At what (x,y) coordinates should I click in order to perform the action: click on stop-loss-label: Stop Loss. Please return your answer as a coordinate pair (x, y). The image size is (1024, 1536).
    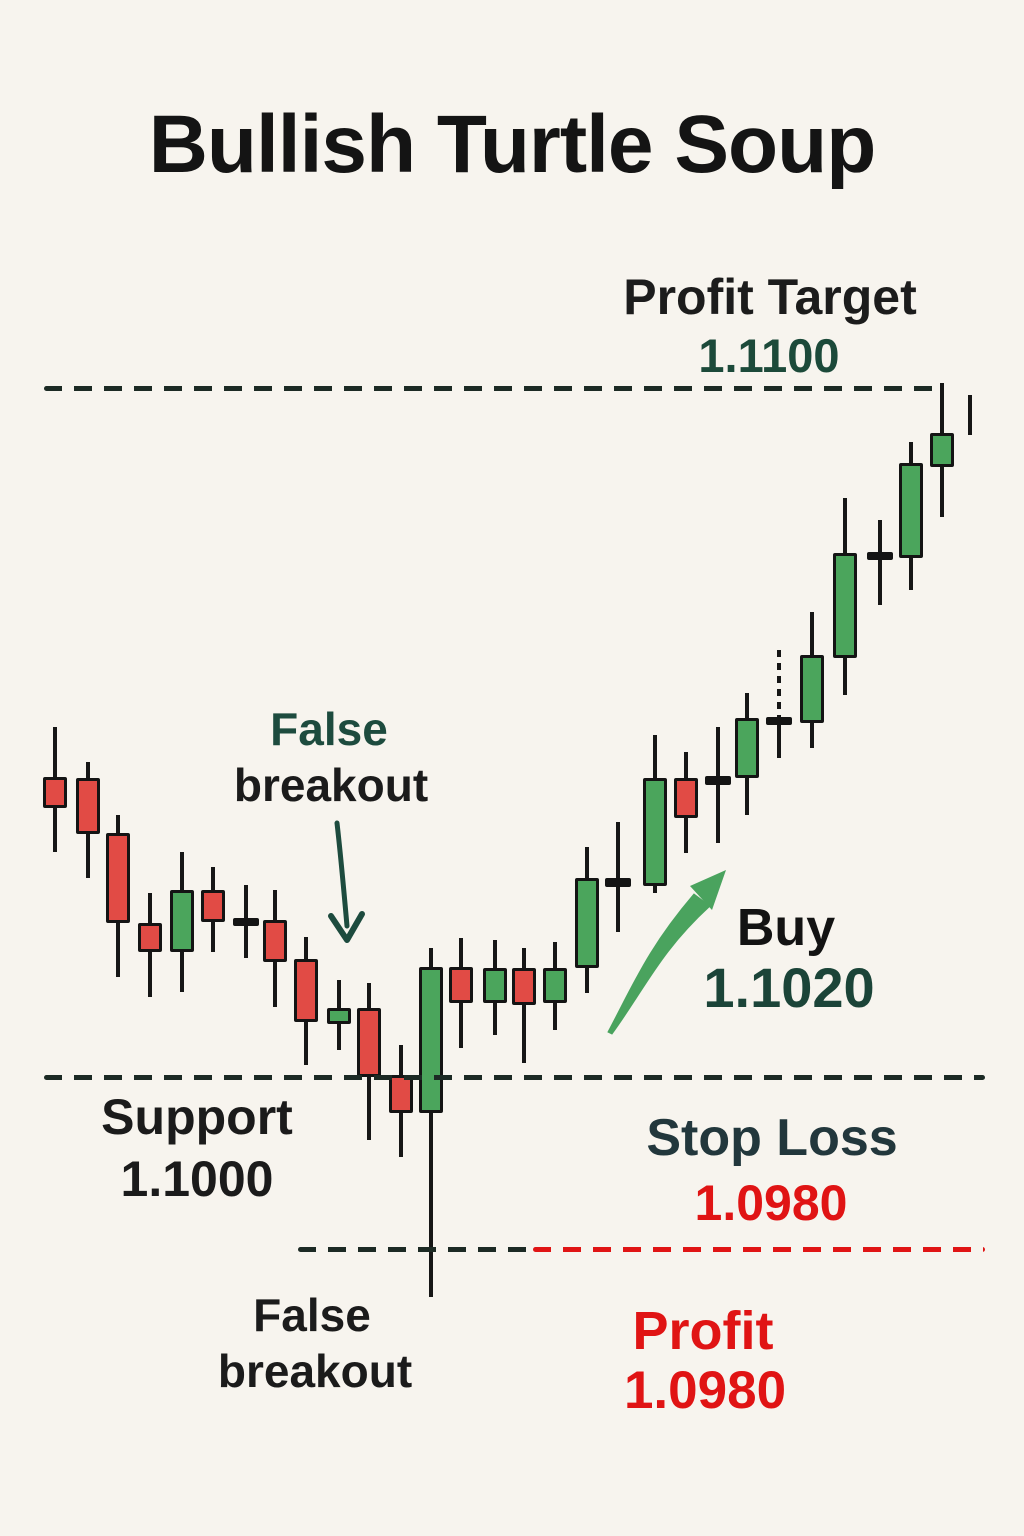
    Looking at the image, I should click on (772, 1138).